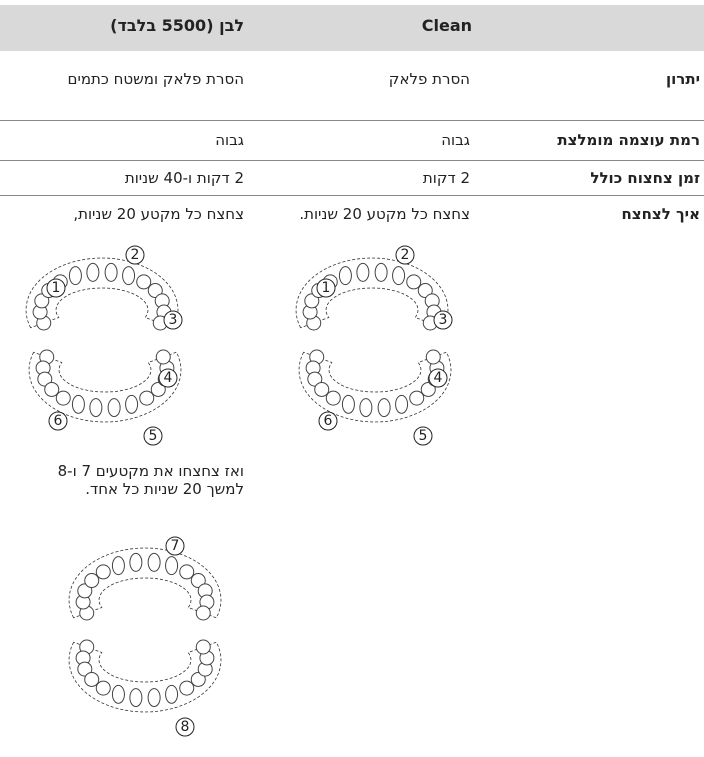 This screenshot has width=704, height=757. I want to click on header-clean: Clean, so click(446, 25).